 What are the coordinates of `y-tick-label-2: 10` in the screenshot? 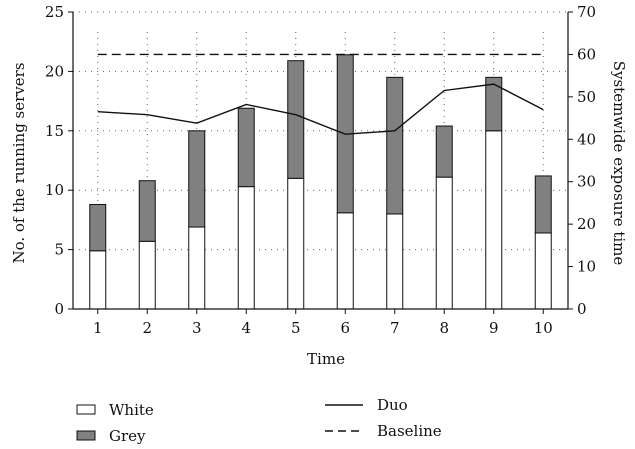 It's located at (54, 190).